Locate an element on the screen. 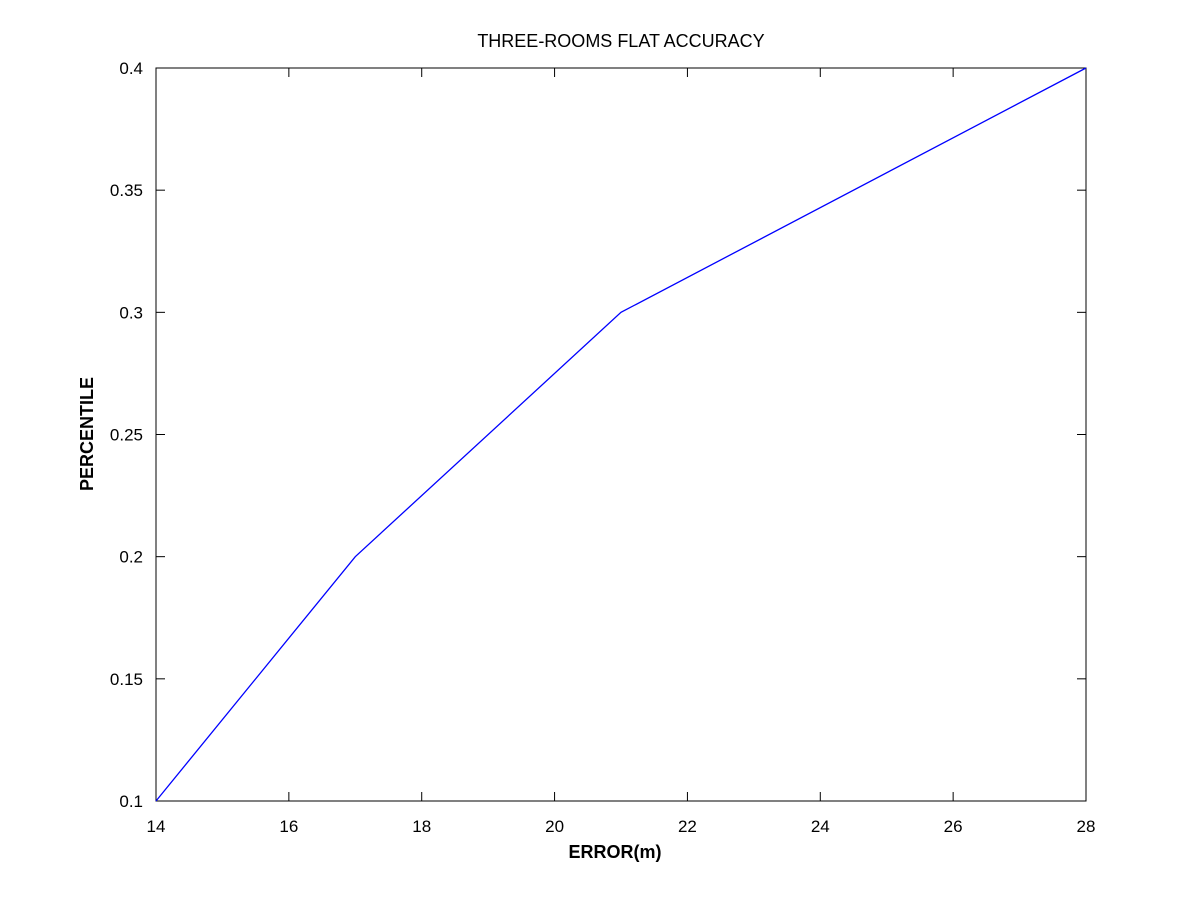 The width and height of the screenshot is (1200, 902). y-tick-label: 0.4 is located at coordinates (131, 68).